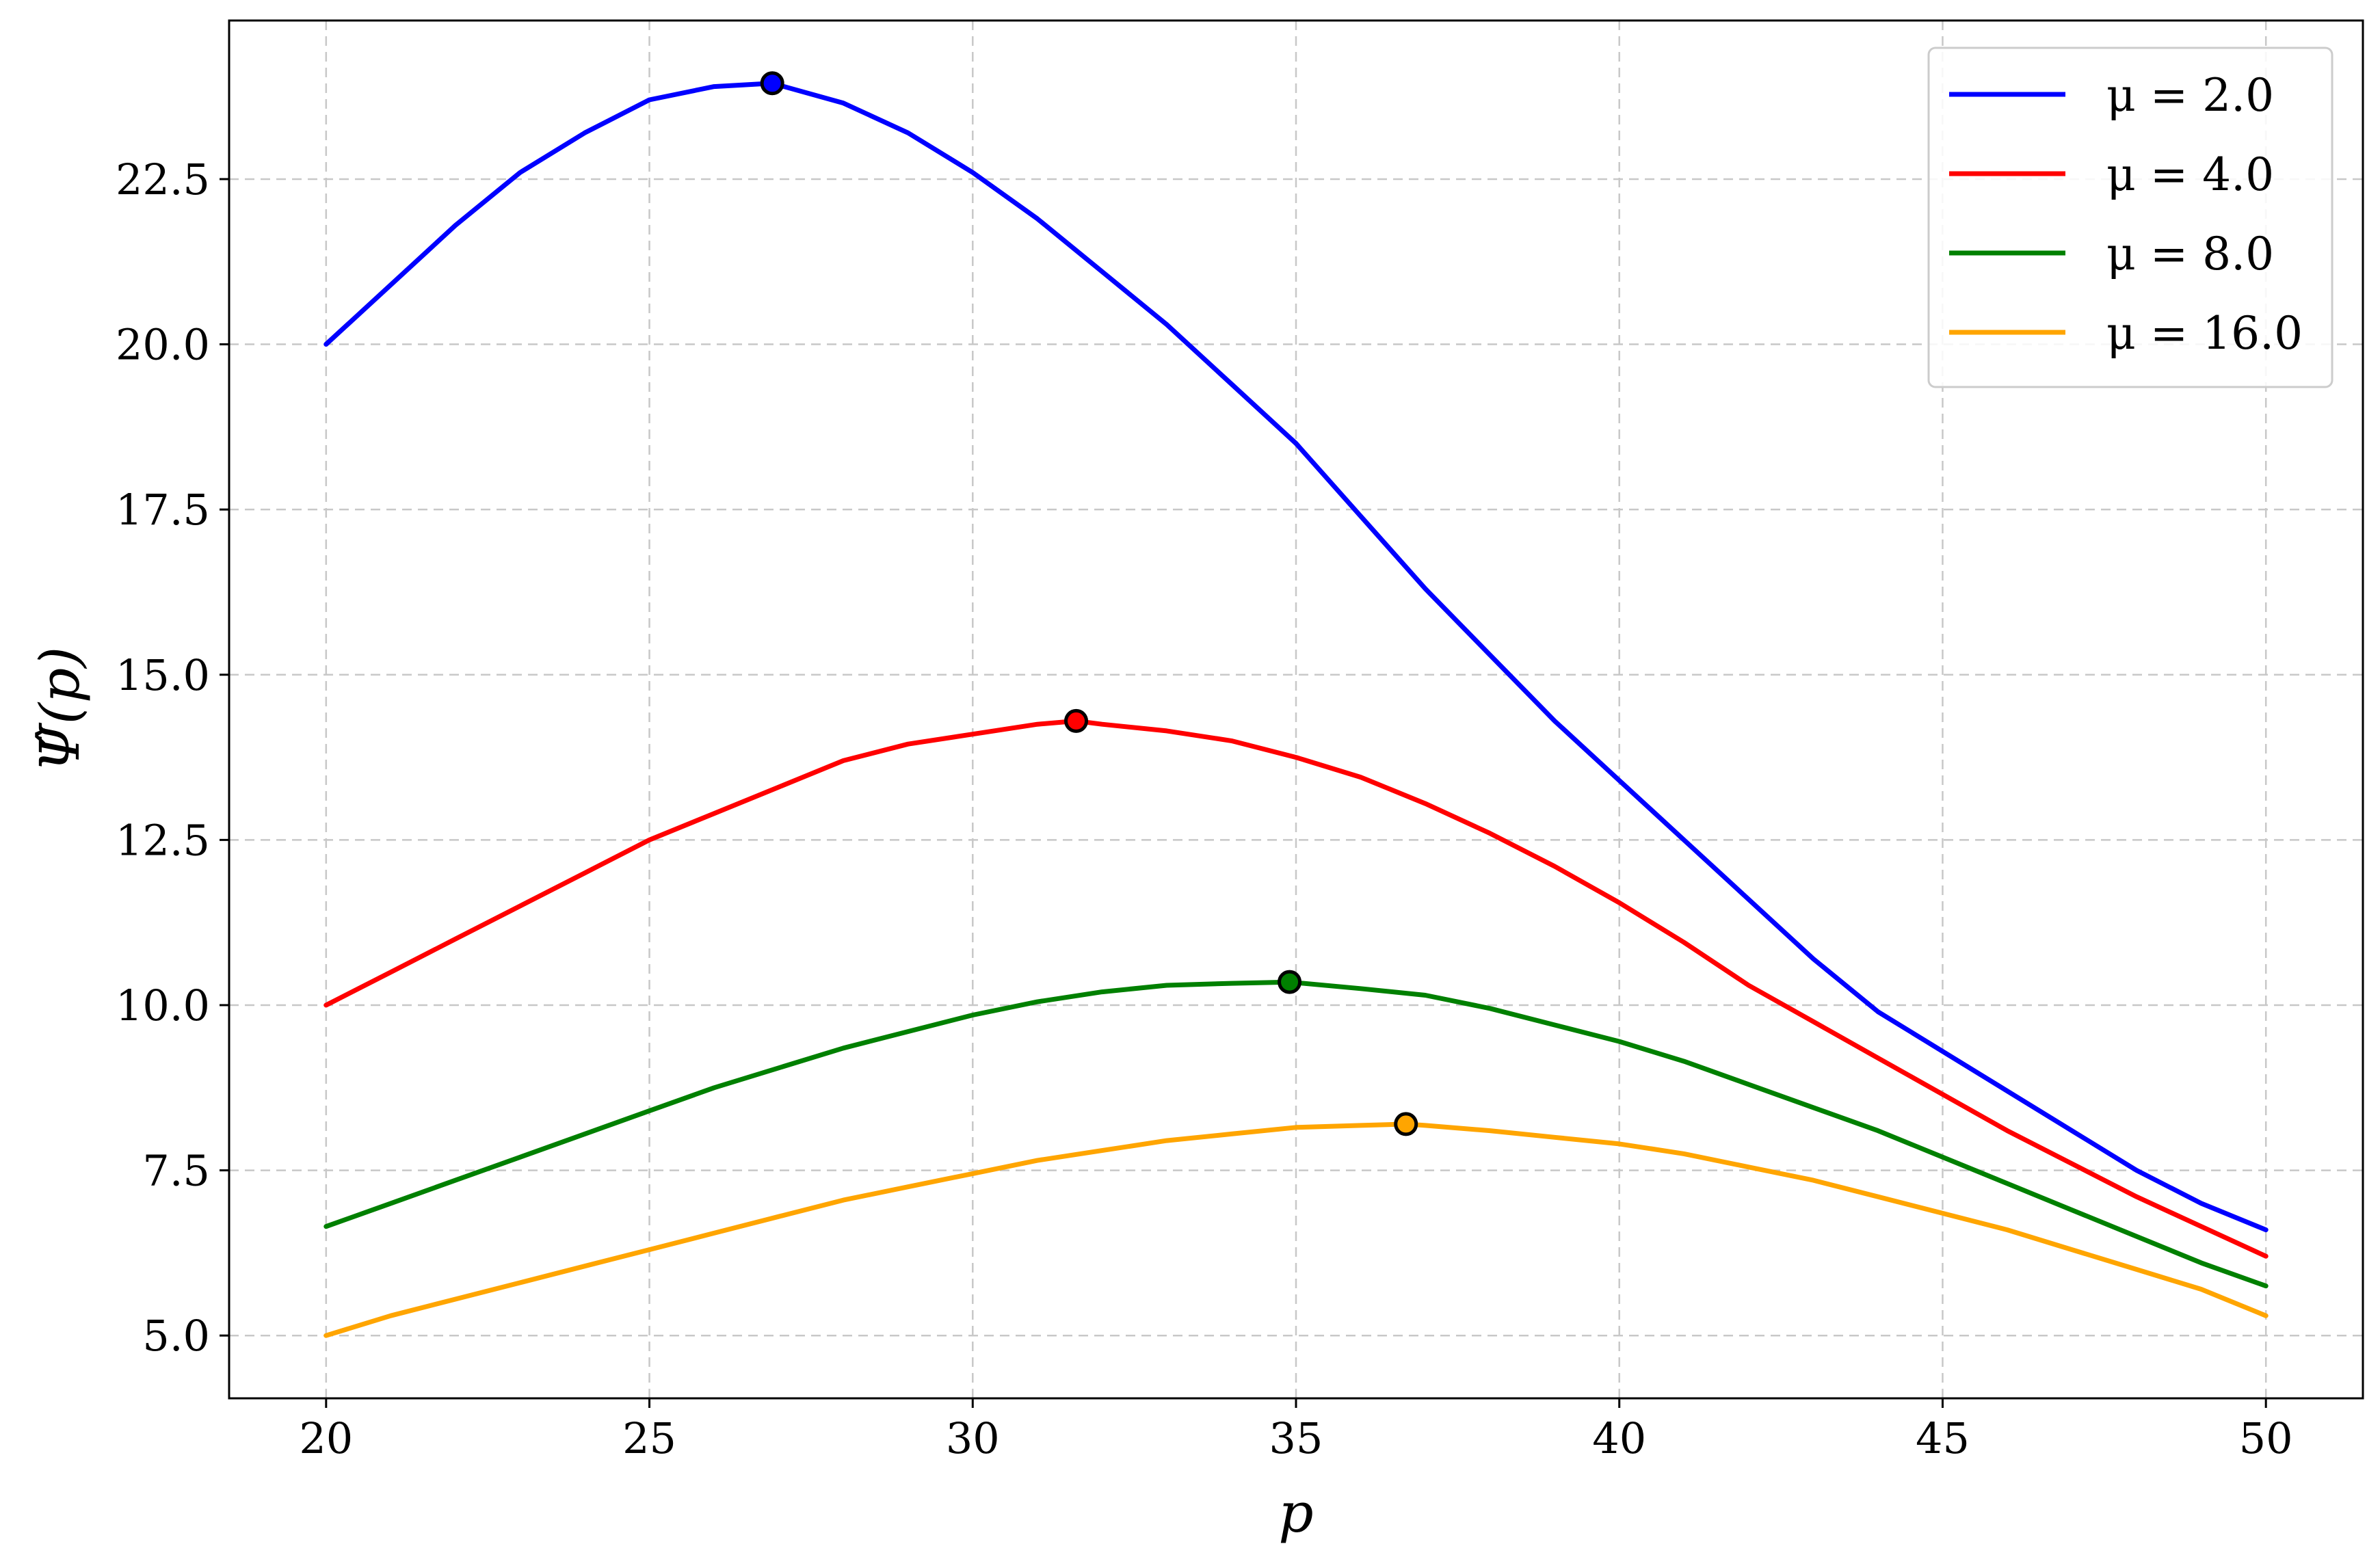 This screenshot has height=1559, width=2380. I want to click on y-axis-ticks: 5.0 7.5 10.0 12.5 15.0 17.5 20.0 22.5, so click(172, 758).